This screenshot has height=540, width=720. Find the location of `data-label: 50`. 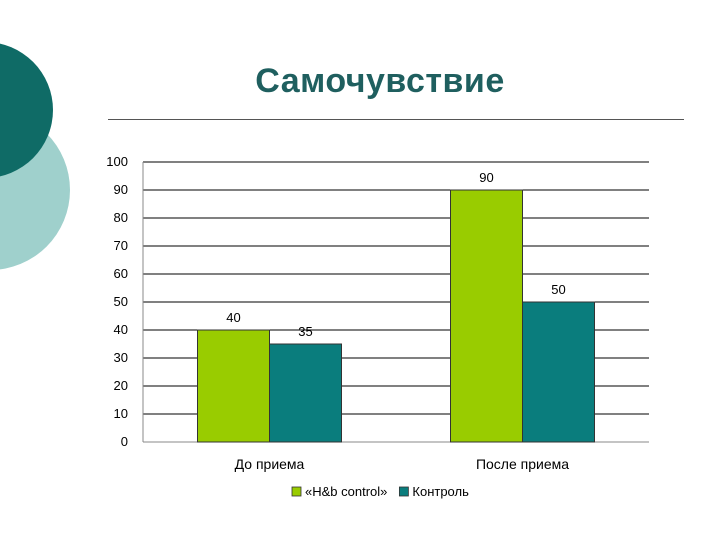

data-label: 50 is located at coordinates (558, 289).